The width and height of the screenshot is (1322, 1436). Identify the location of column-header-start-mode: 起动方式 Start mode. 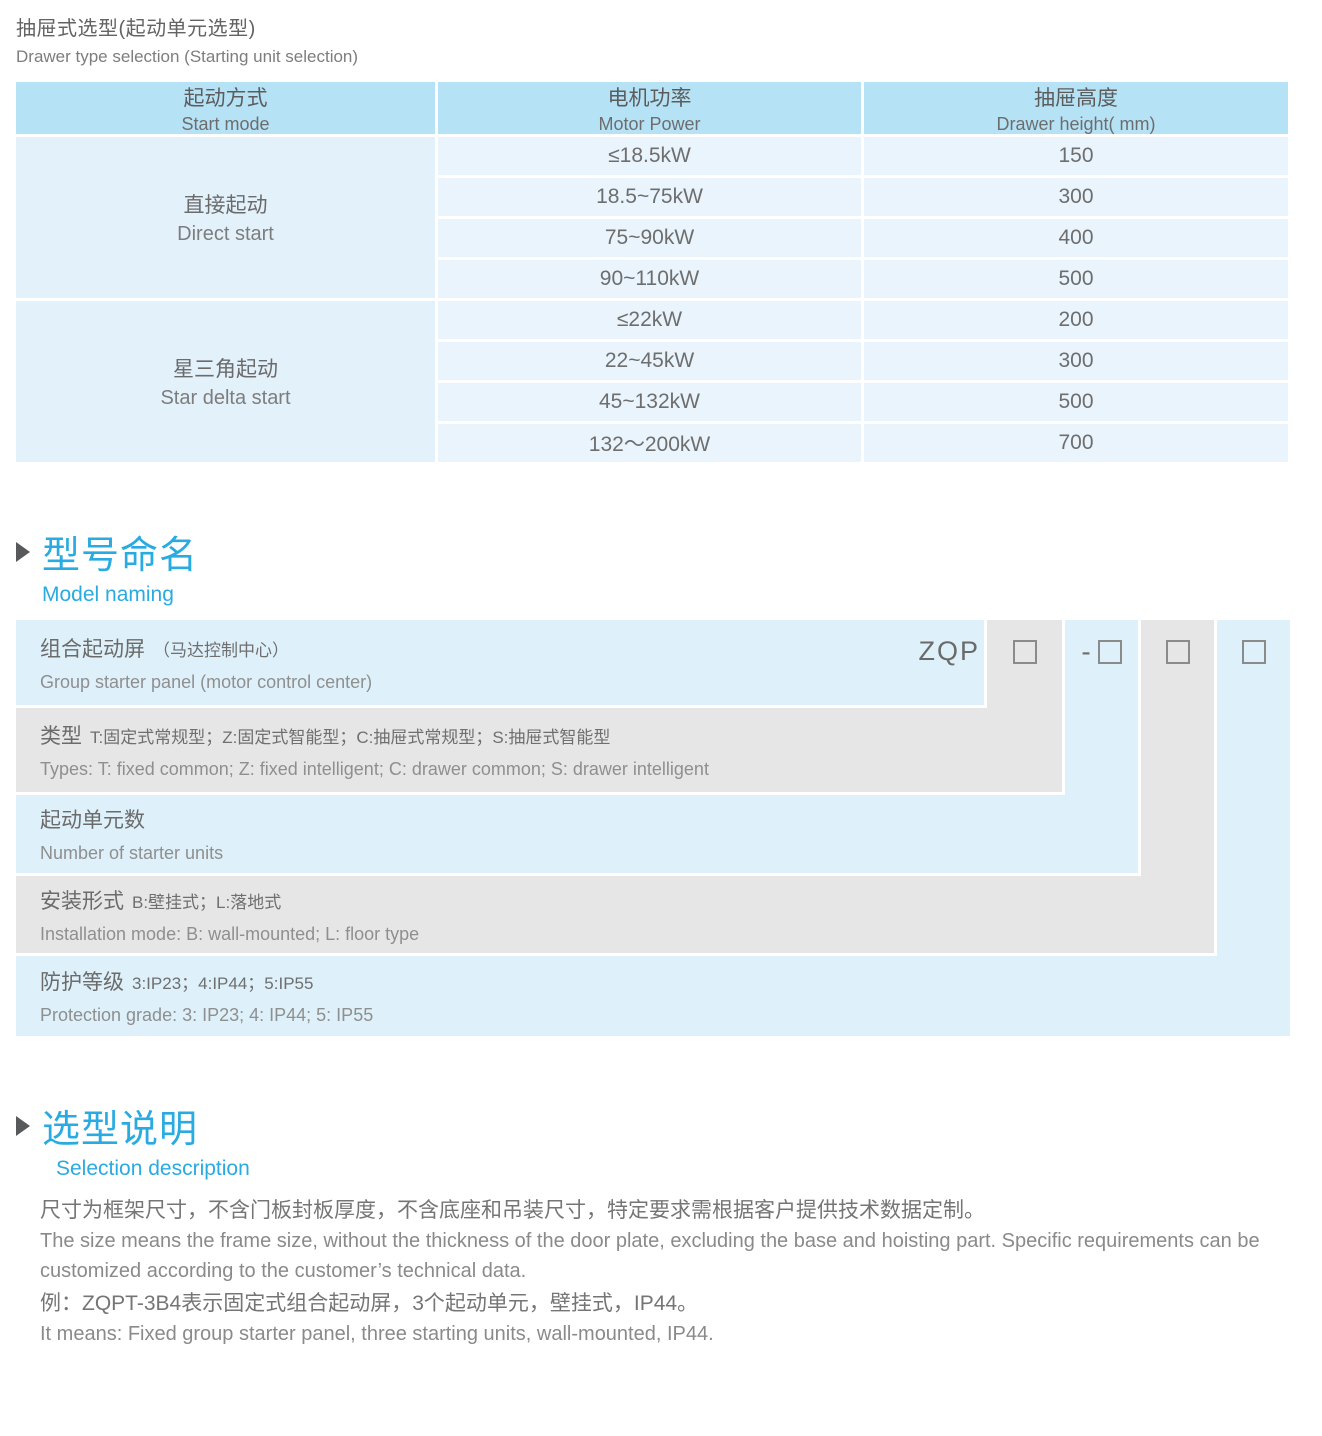
(225, 108).